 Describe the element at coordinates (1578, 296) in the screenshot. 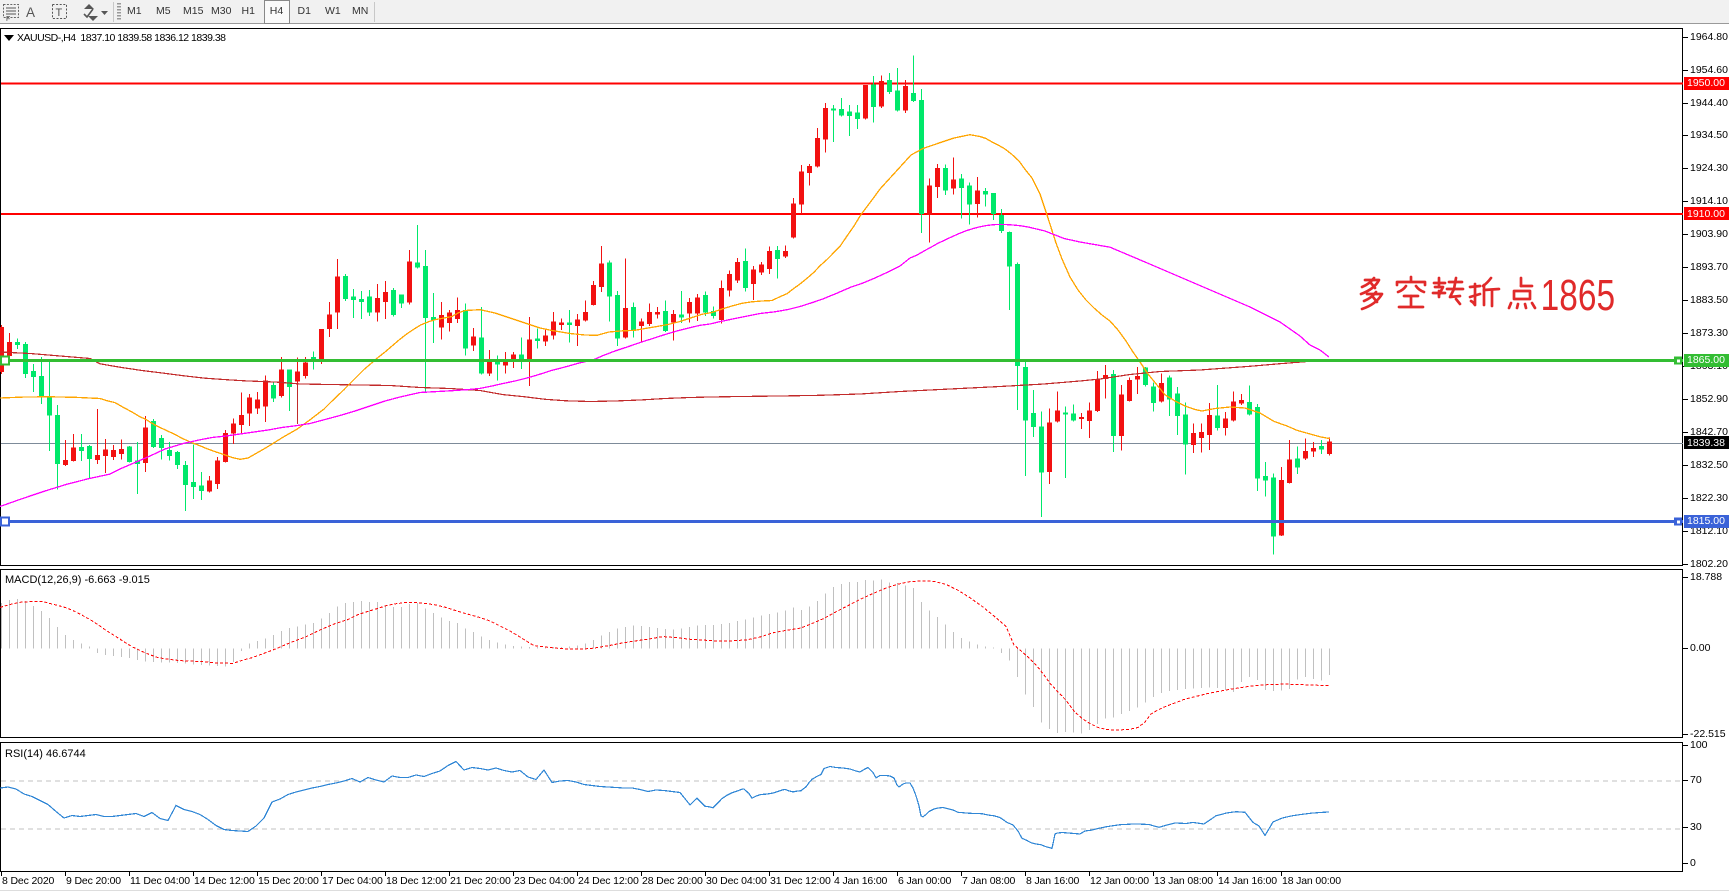

I see `svg-text: 1865` at that location.